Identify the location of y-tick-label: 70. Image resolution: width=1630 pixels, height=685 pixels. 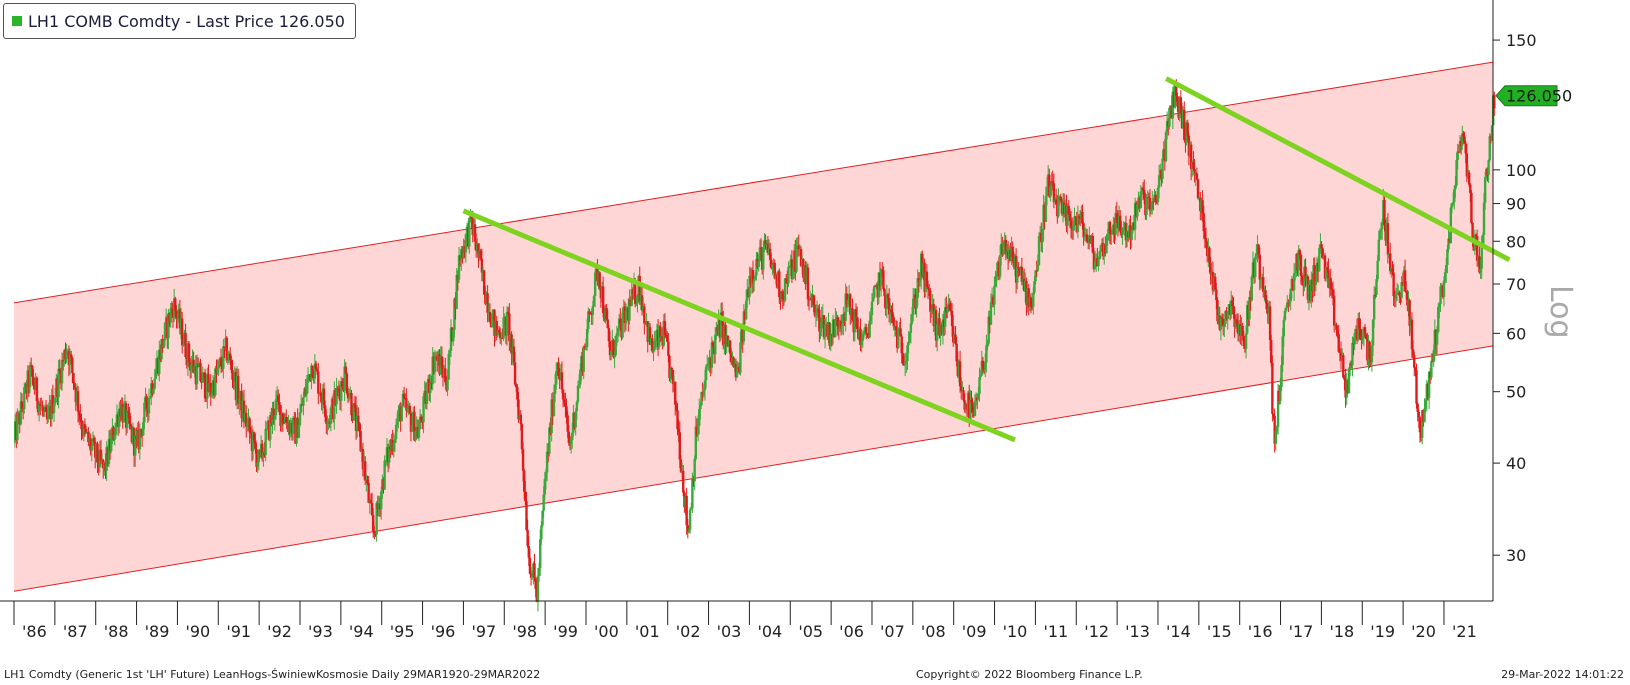
(1516, 284).